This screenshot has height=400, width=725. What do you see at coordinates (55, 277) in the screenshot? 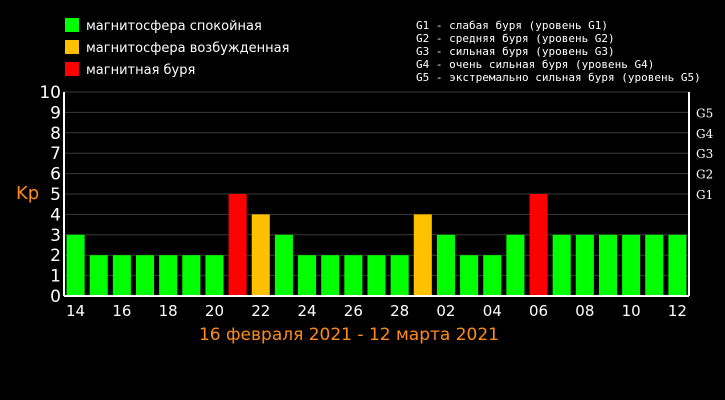
I see `y-tick-label: 1` at bounding box center [55, 277].